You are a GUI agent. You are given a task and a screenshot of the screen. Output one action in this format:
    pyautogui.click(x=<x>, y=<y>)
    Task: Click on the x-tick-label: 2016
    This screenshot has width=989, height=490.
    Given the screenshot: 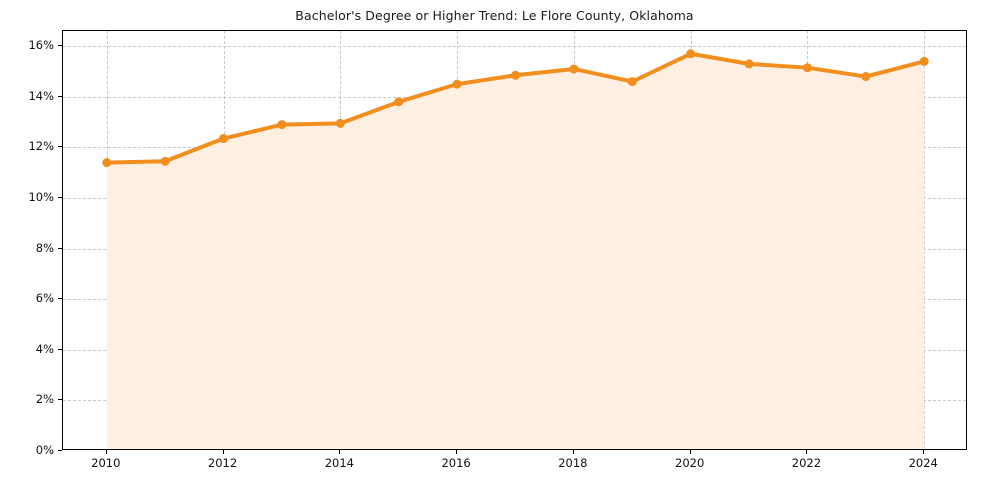 What is the action you would take?
    pyautogui.click(x=456, y=463)
    